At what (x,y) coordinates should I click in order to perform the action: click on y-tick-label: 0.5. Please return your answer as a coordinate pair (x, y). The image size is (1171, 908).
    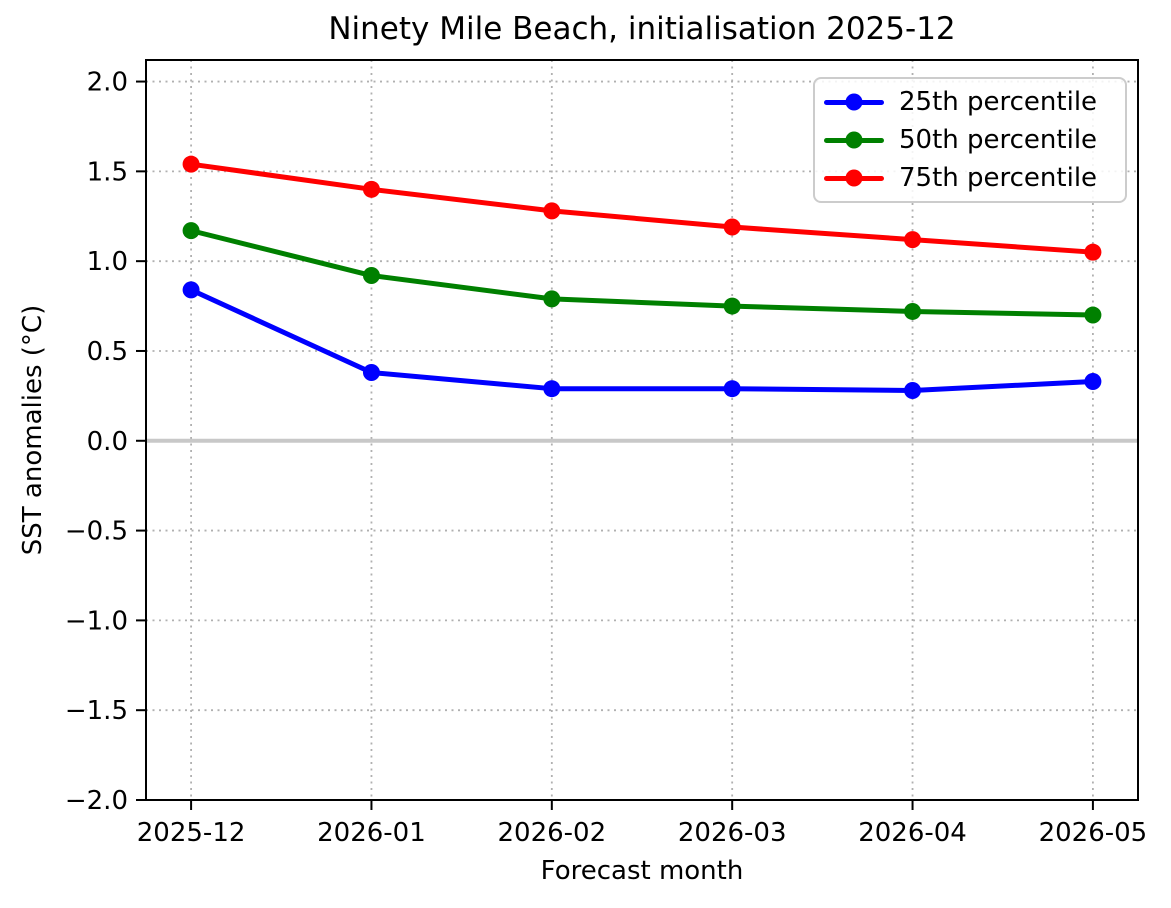
    Looking at the image, I should click on (107, 352).